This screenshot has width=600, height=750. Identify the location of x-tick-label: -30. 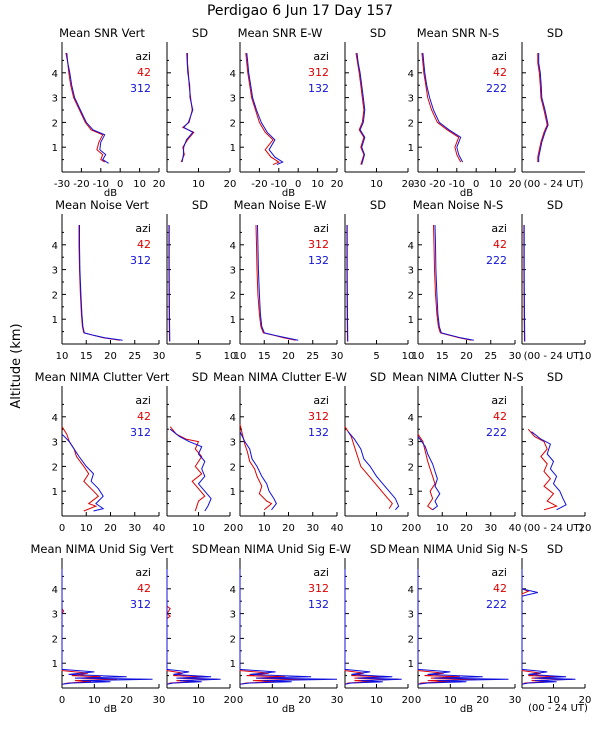
(62, 184).